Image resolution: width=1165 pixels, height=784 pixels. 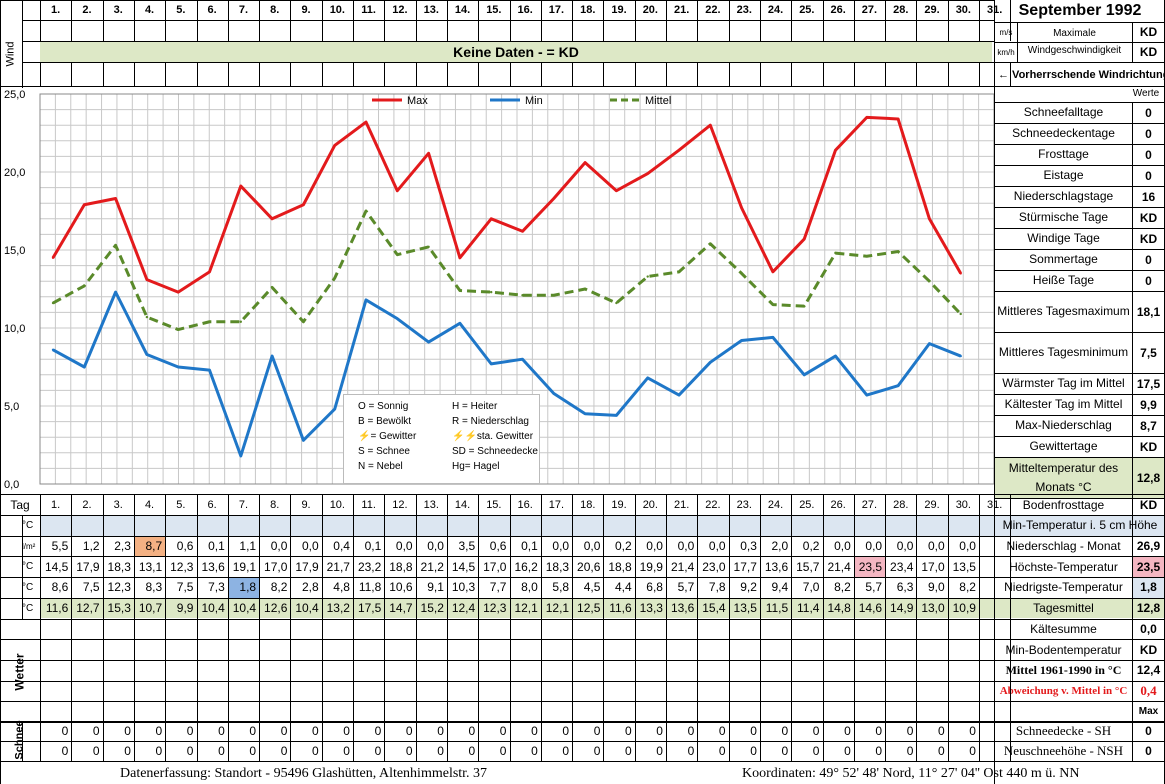 I want to click on table-day-header: 16., so click(x=525, y=504).